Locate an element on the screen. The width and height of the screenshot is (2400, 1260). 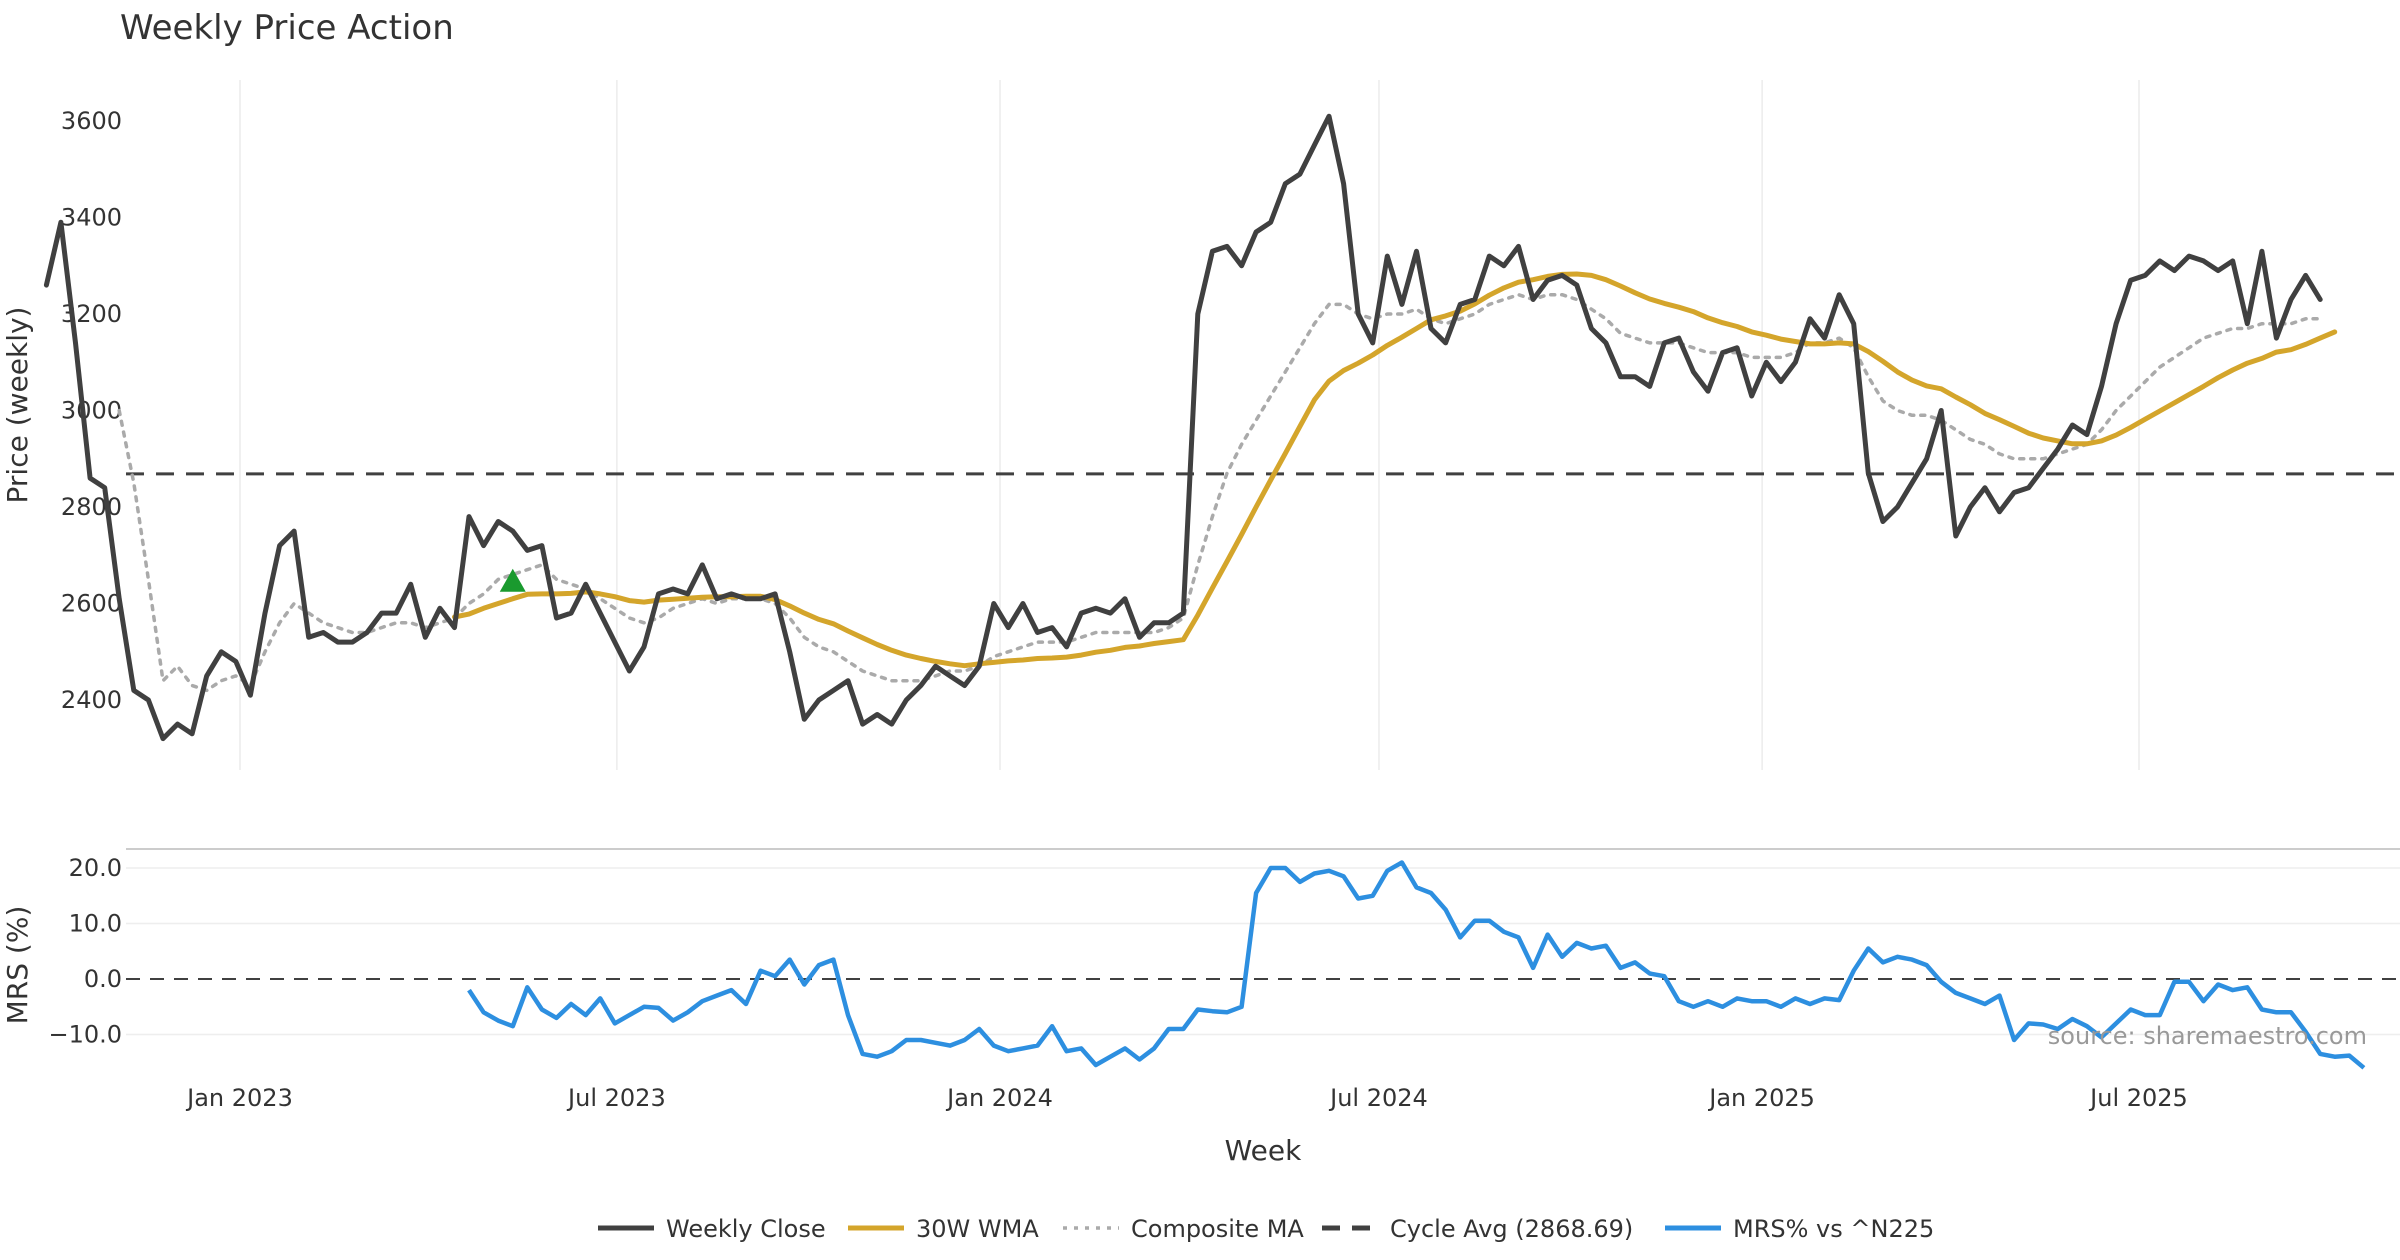
legend-label: Weekly Close is located at coordinates (746, 1229).